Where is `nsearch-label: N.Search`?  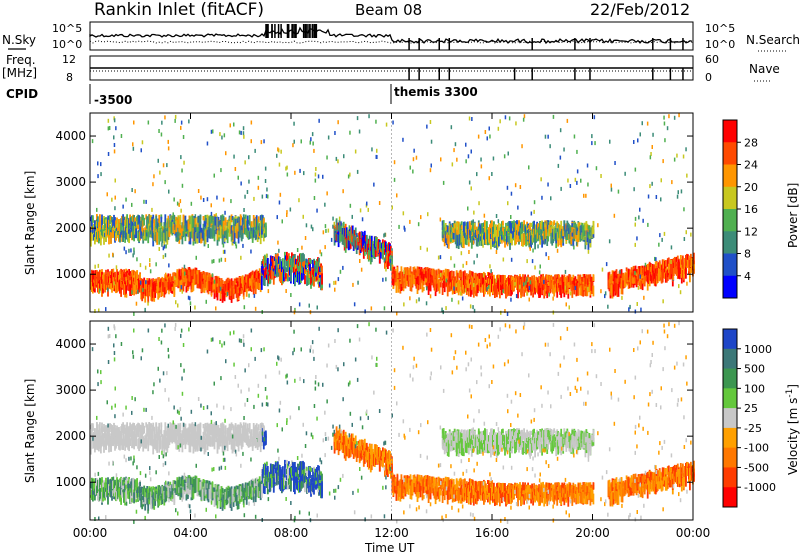 nsearch-label: N.Search is located at coordinates (773, 40).